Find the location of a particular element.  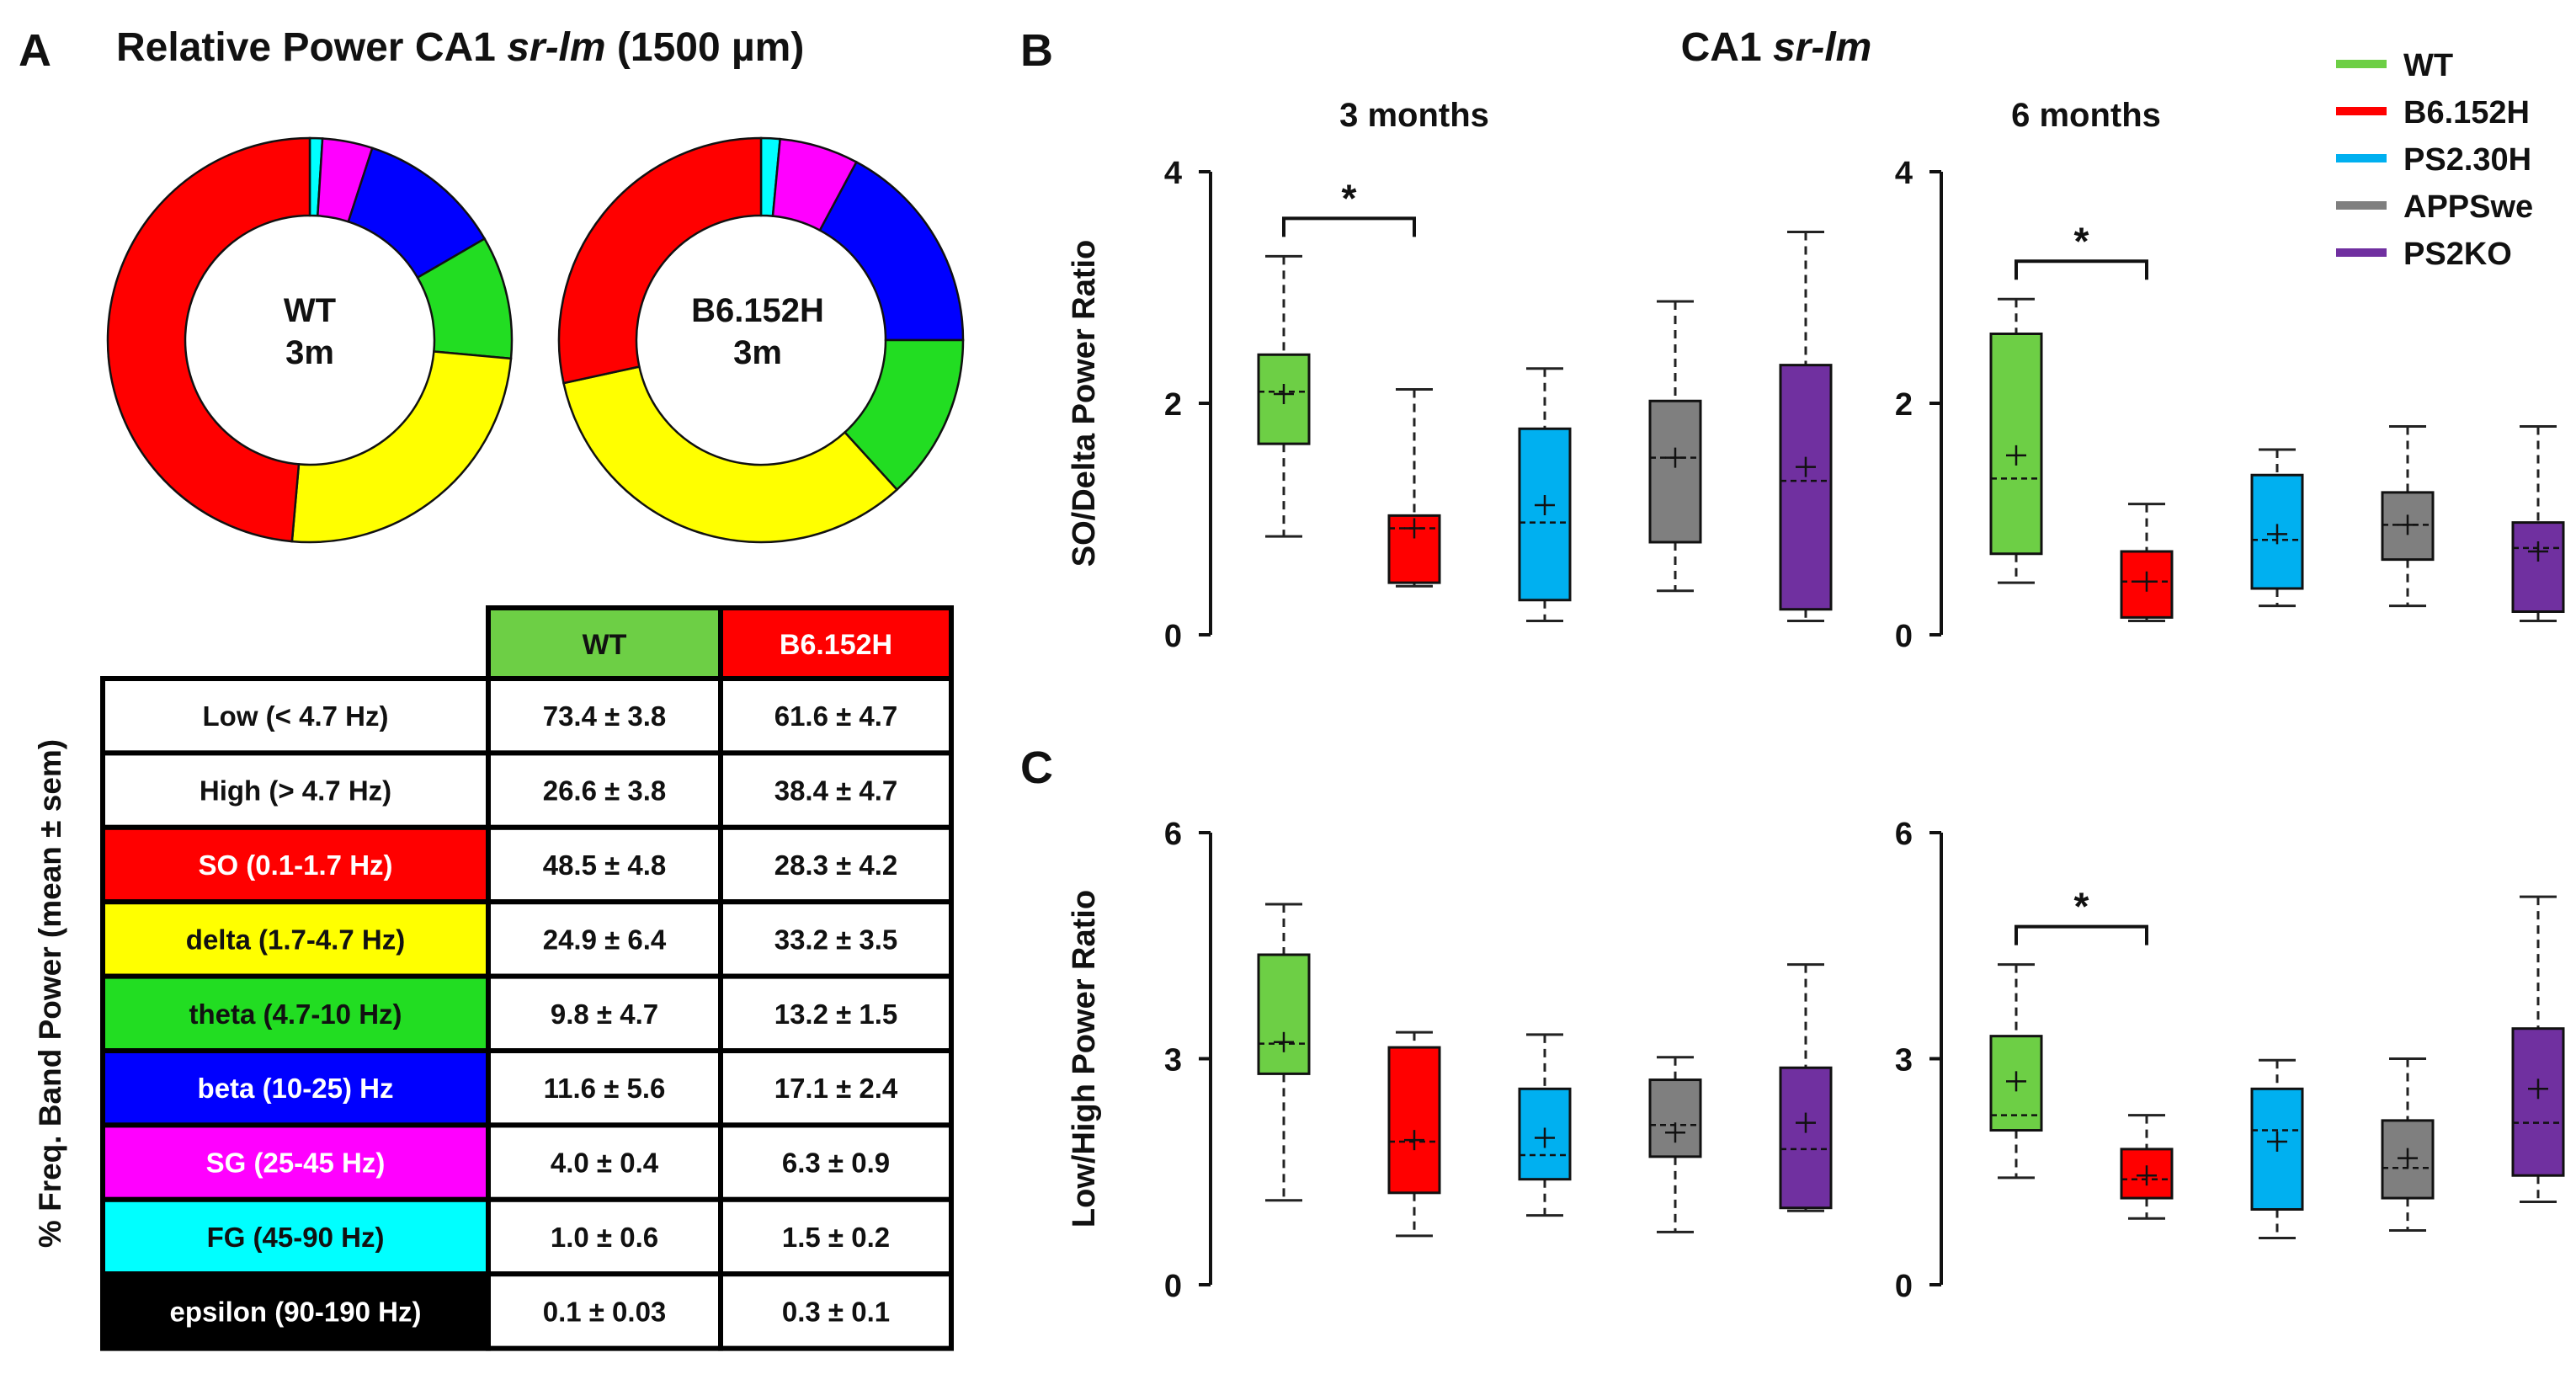

table-wt-value: 1.0 ± 0.6 is located at coordinates (605, 1238).